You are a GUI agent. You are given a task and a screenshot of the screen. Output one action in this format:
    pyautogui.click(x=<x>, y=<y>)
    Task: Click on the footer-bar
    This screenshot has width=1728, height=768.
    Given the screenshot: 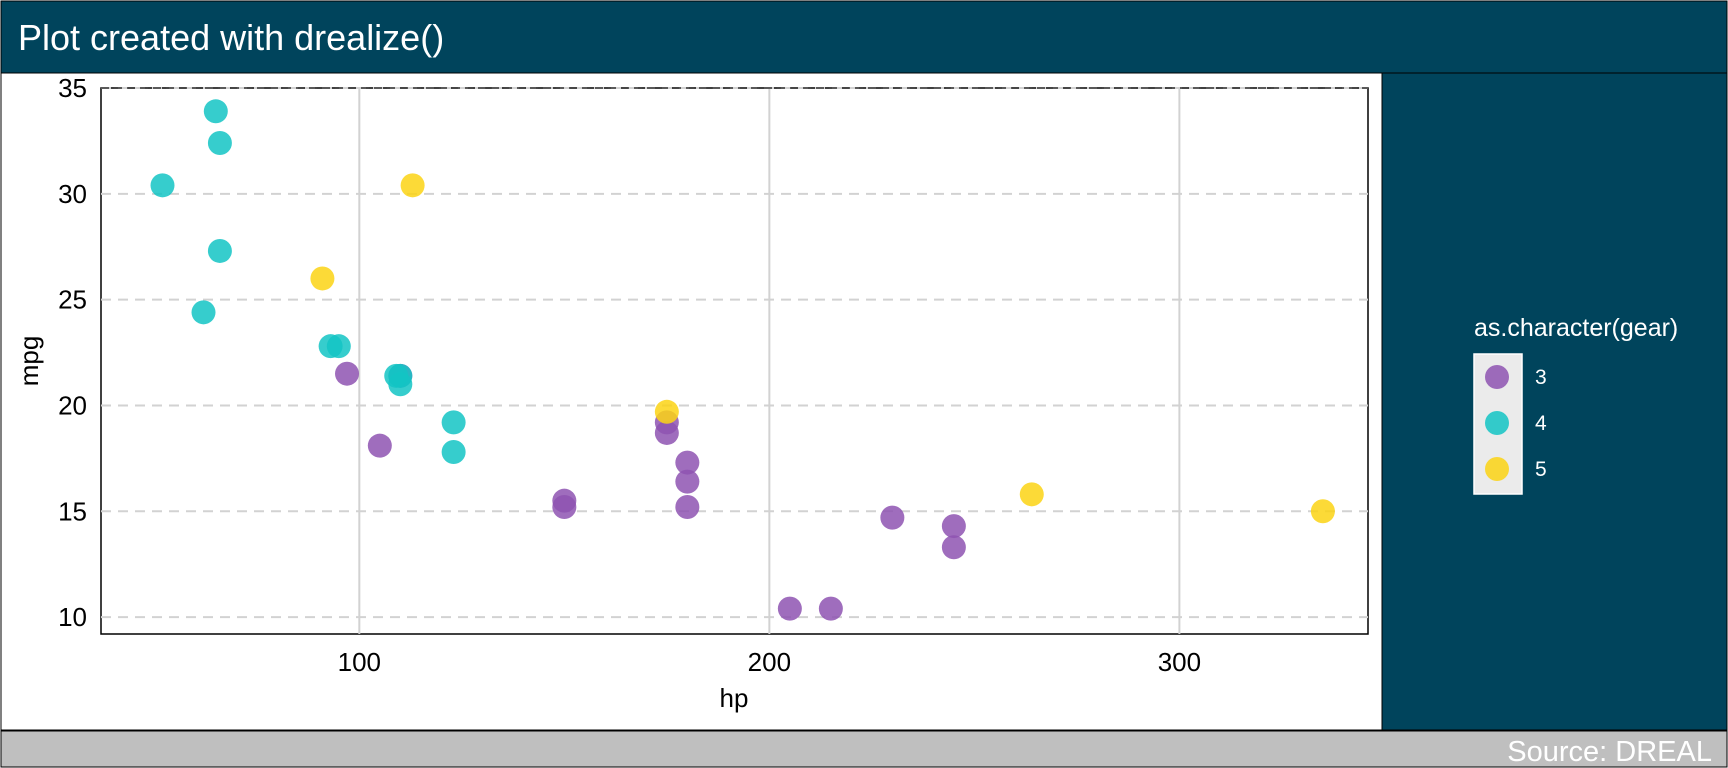 What is the action you would take?
    pyautogui.click(x=864, y=749)
    